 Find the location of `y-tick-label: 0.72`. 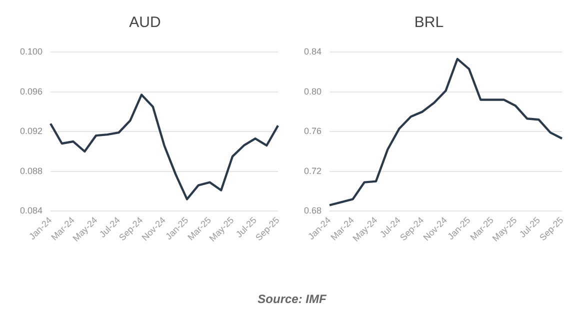

y-tick-label: 0.72 is located at coordinates (313, 171).